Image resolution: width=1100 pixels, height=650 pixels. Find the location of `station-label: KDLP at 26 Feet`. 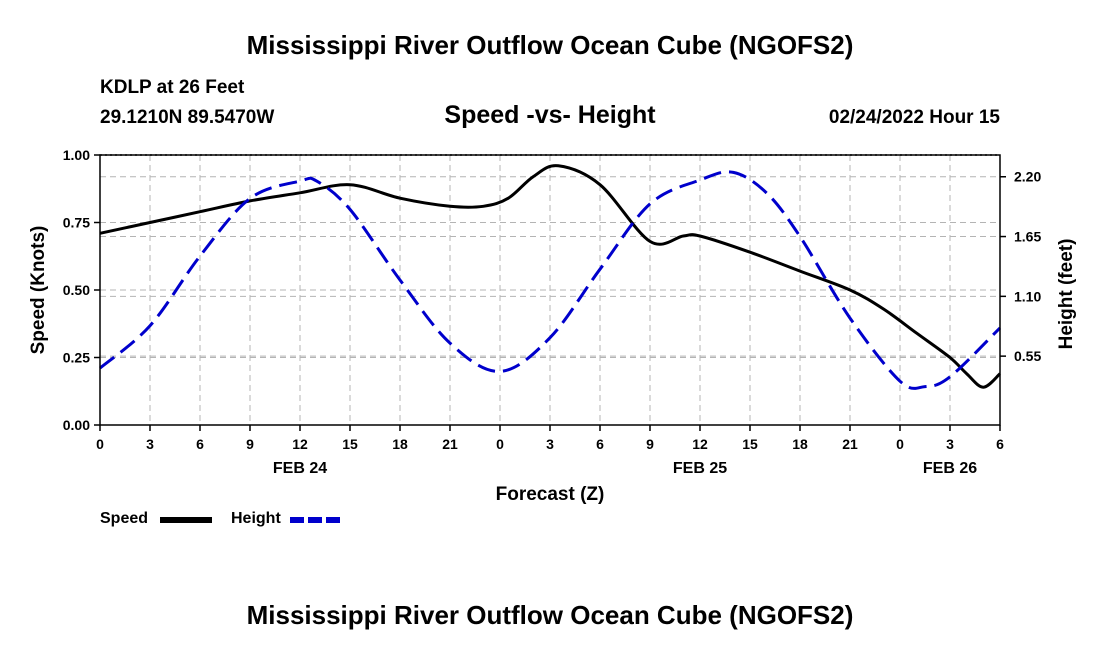

station-label: KDLP at 26 Feet is located at coordinates (172, 87).